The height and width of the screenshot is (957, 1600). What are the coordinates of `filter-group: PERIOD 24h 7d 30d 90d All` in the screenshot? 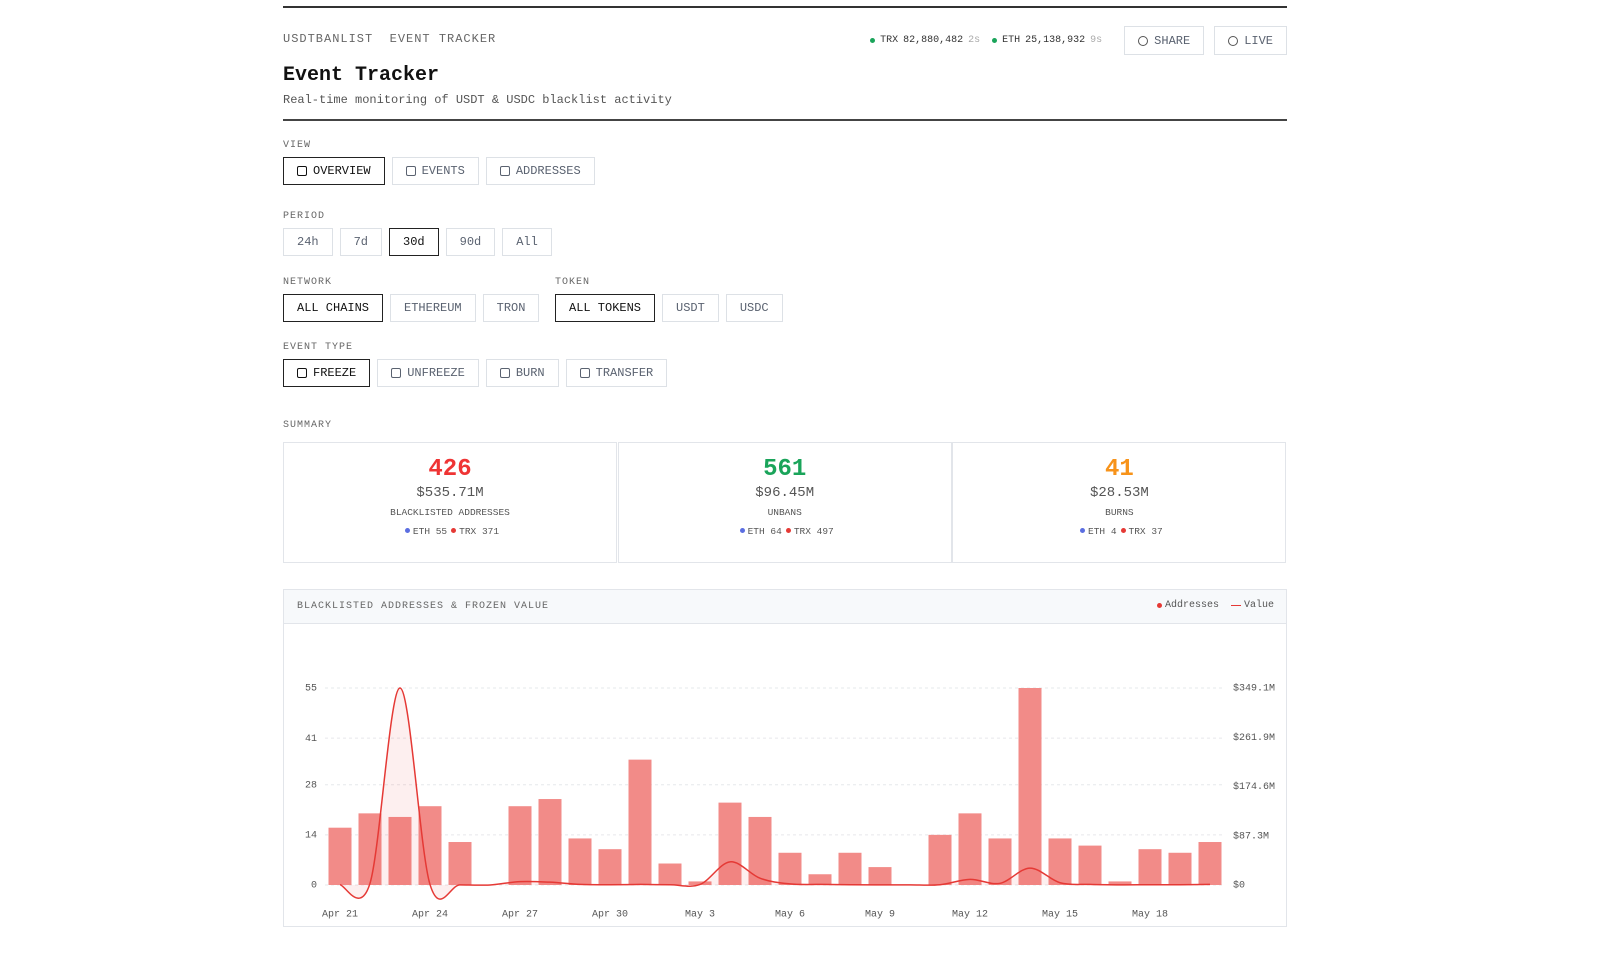 It's located at (421, 233).